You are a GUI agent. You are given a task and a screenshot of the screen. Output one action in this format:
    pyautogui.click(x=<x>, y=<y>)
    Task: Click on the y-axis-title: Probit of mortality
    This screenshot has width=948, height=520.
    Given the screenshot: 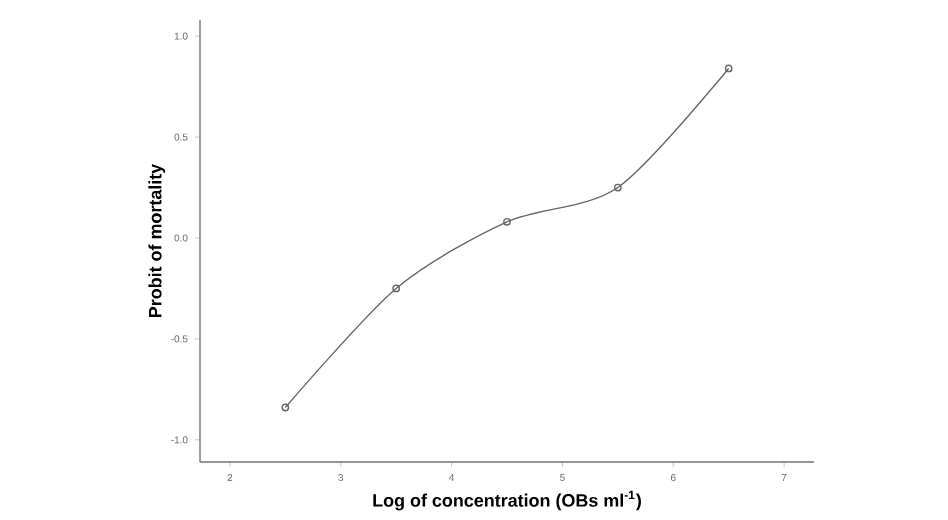 What is the action you would take?
    pyautogui.click(x=157, y=240)
    